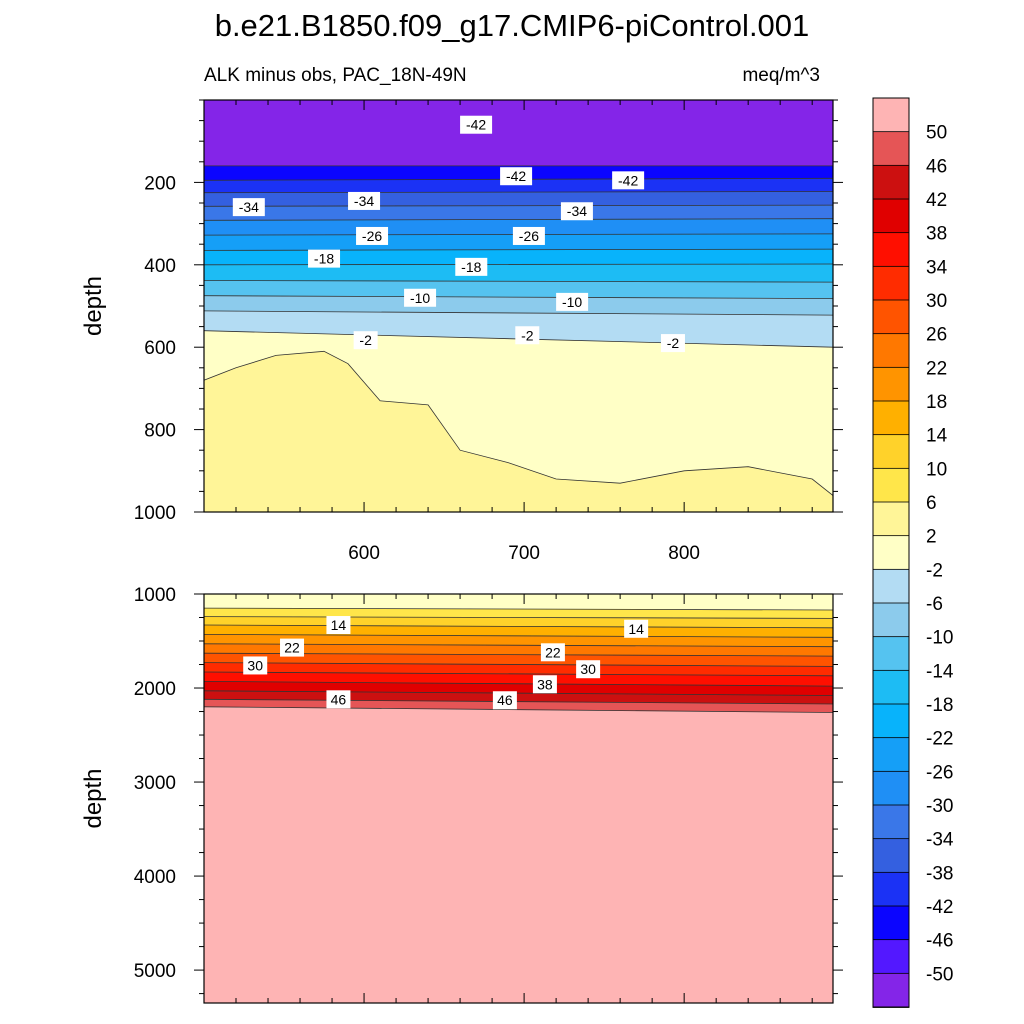 Image resolution: width=1024 pixels, height=1024 pixels. What do you see at coordinates (939, 705) in the screenshot?
I see `colorbar-label--18: -18` at bounding box center [939, 705].